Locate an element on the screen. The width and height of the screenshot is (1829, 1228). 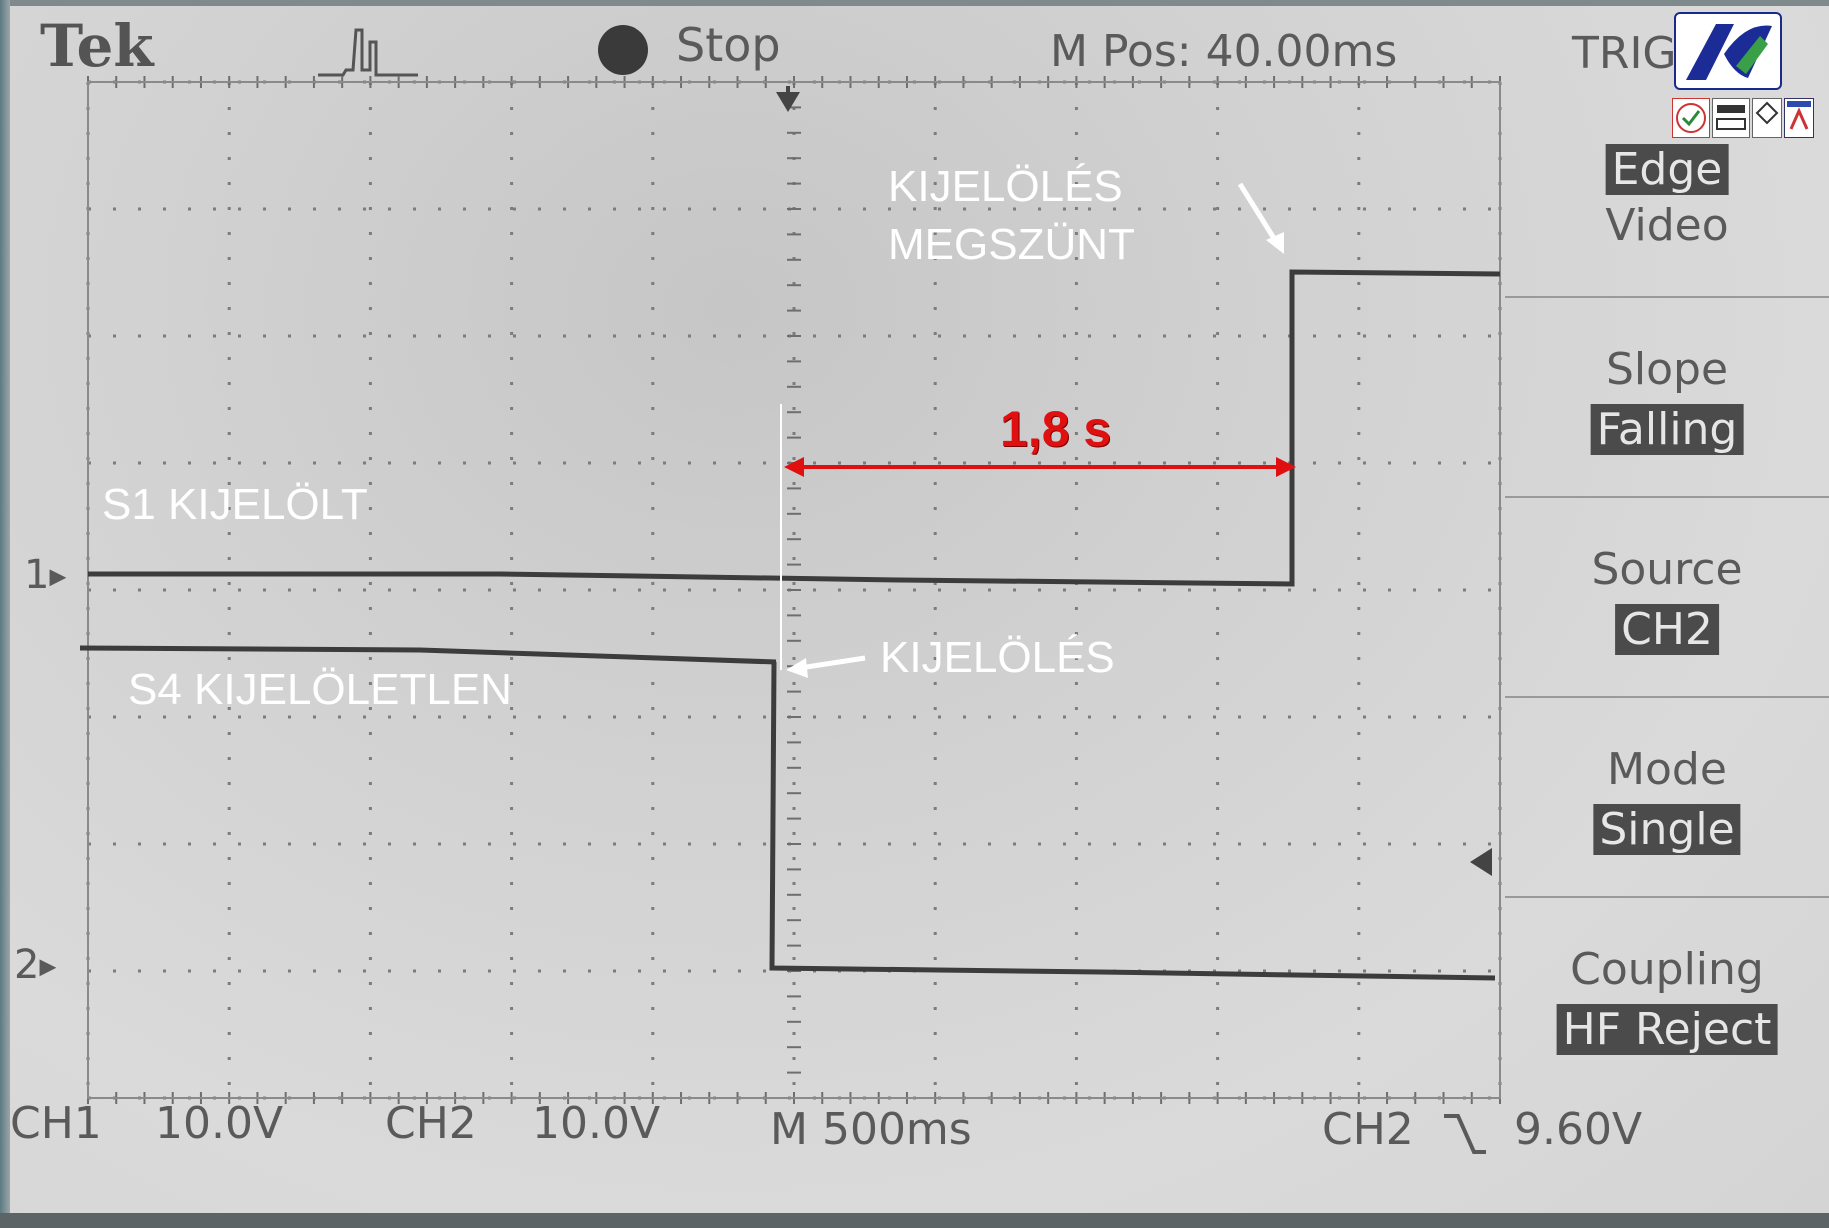
menu-slope: Slope Falling is located at coordinates (1667, 395).